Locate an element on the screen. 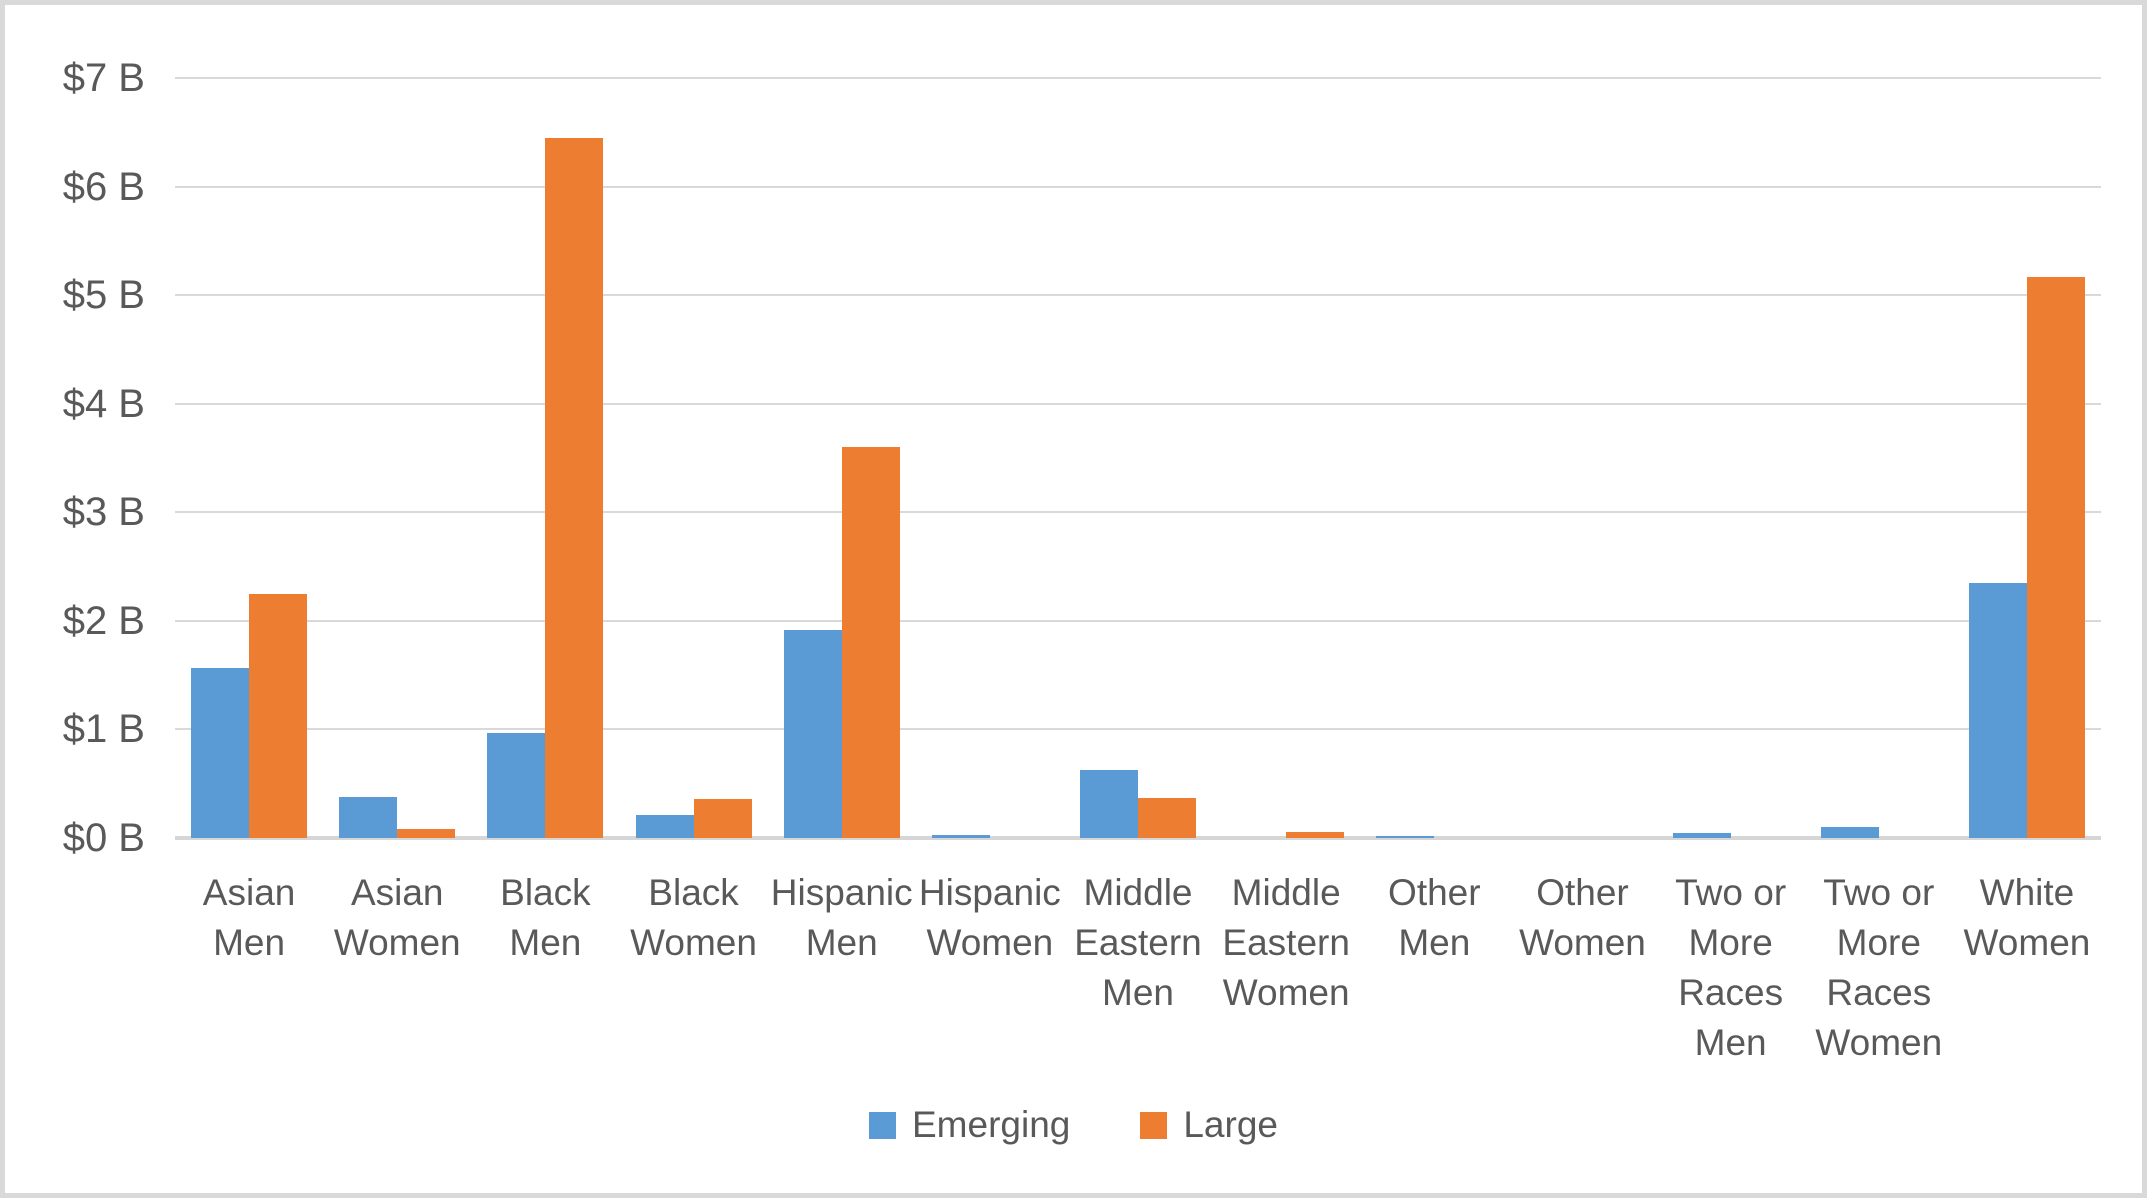  legend-swatch-emerging is located at coordinates (882, 1125).